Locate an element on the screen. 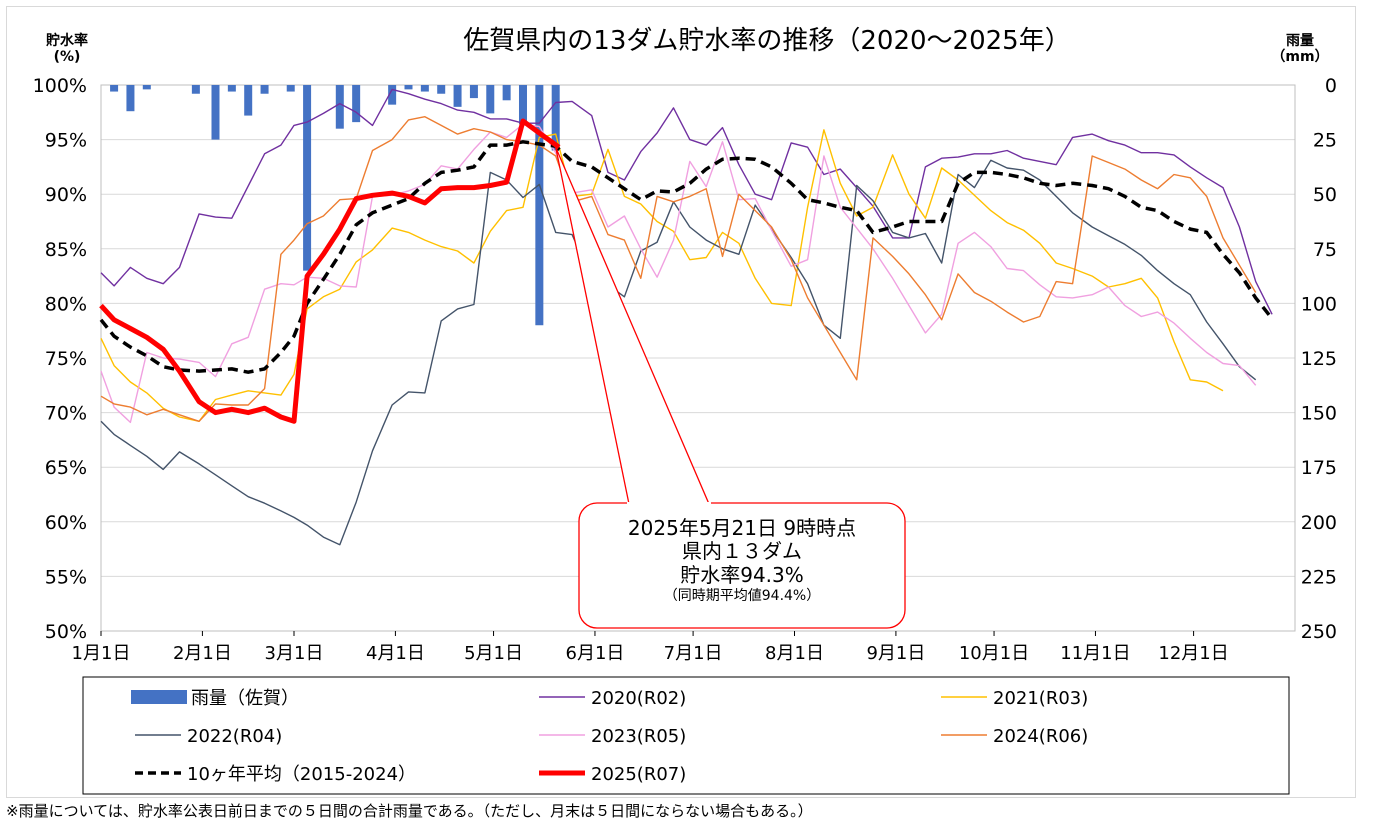 The height and width of the screenshot is (827, 1376). legend-label: 2023(R05) is located at coordinates (638, 736).